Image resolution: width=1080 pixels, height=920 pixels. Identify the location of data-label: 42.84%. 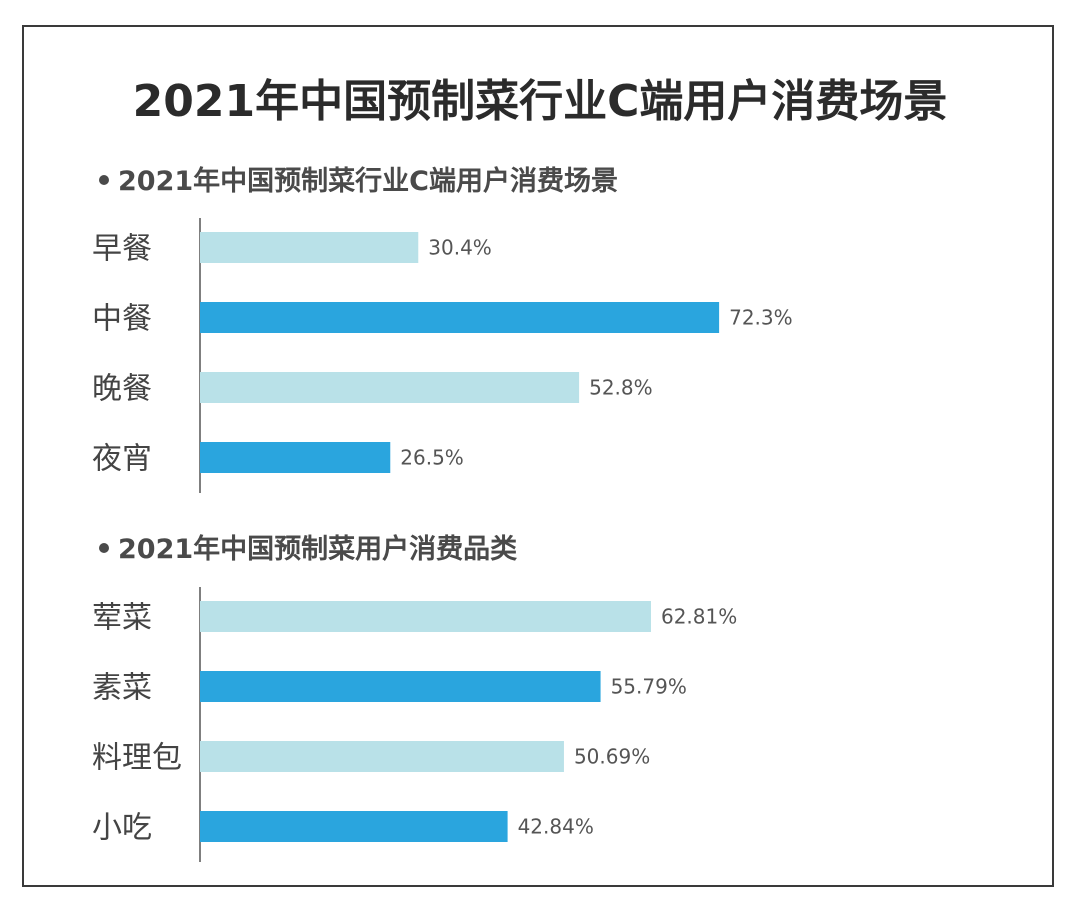
(556, 827).